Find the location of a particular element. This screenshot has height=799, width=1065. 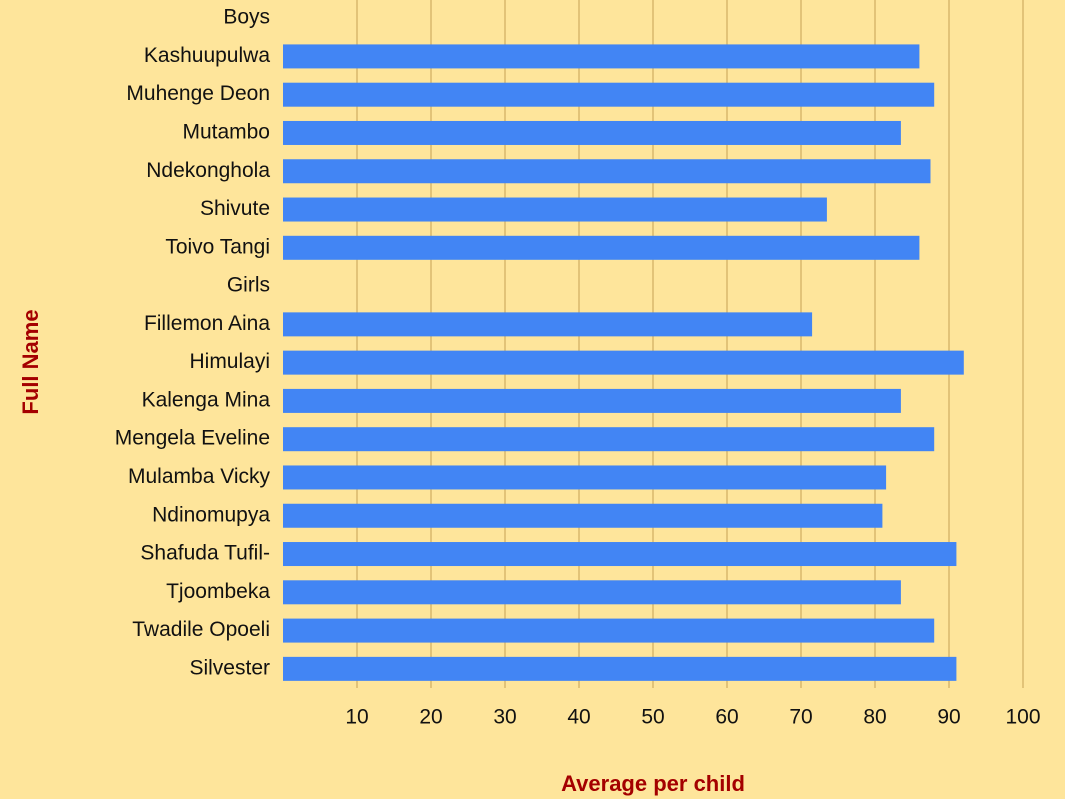

y-tick-label: Tjoombeka is located at coordinates (218, 591).